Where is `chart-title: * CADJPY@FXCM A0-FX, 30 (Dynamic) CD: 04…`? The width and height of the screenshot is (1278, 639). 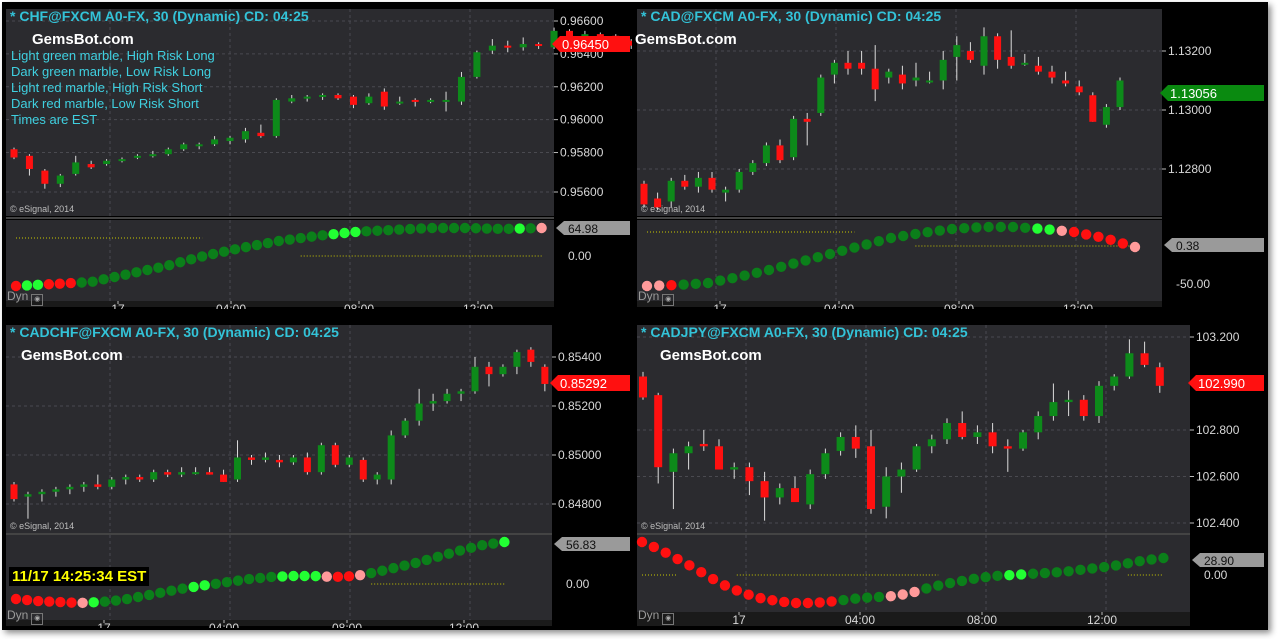
chart-title: * CADJPY@FXCM A0-FX, 30 (Dynamic) CD: 04… is located at coordinates (804, 332).